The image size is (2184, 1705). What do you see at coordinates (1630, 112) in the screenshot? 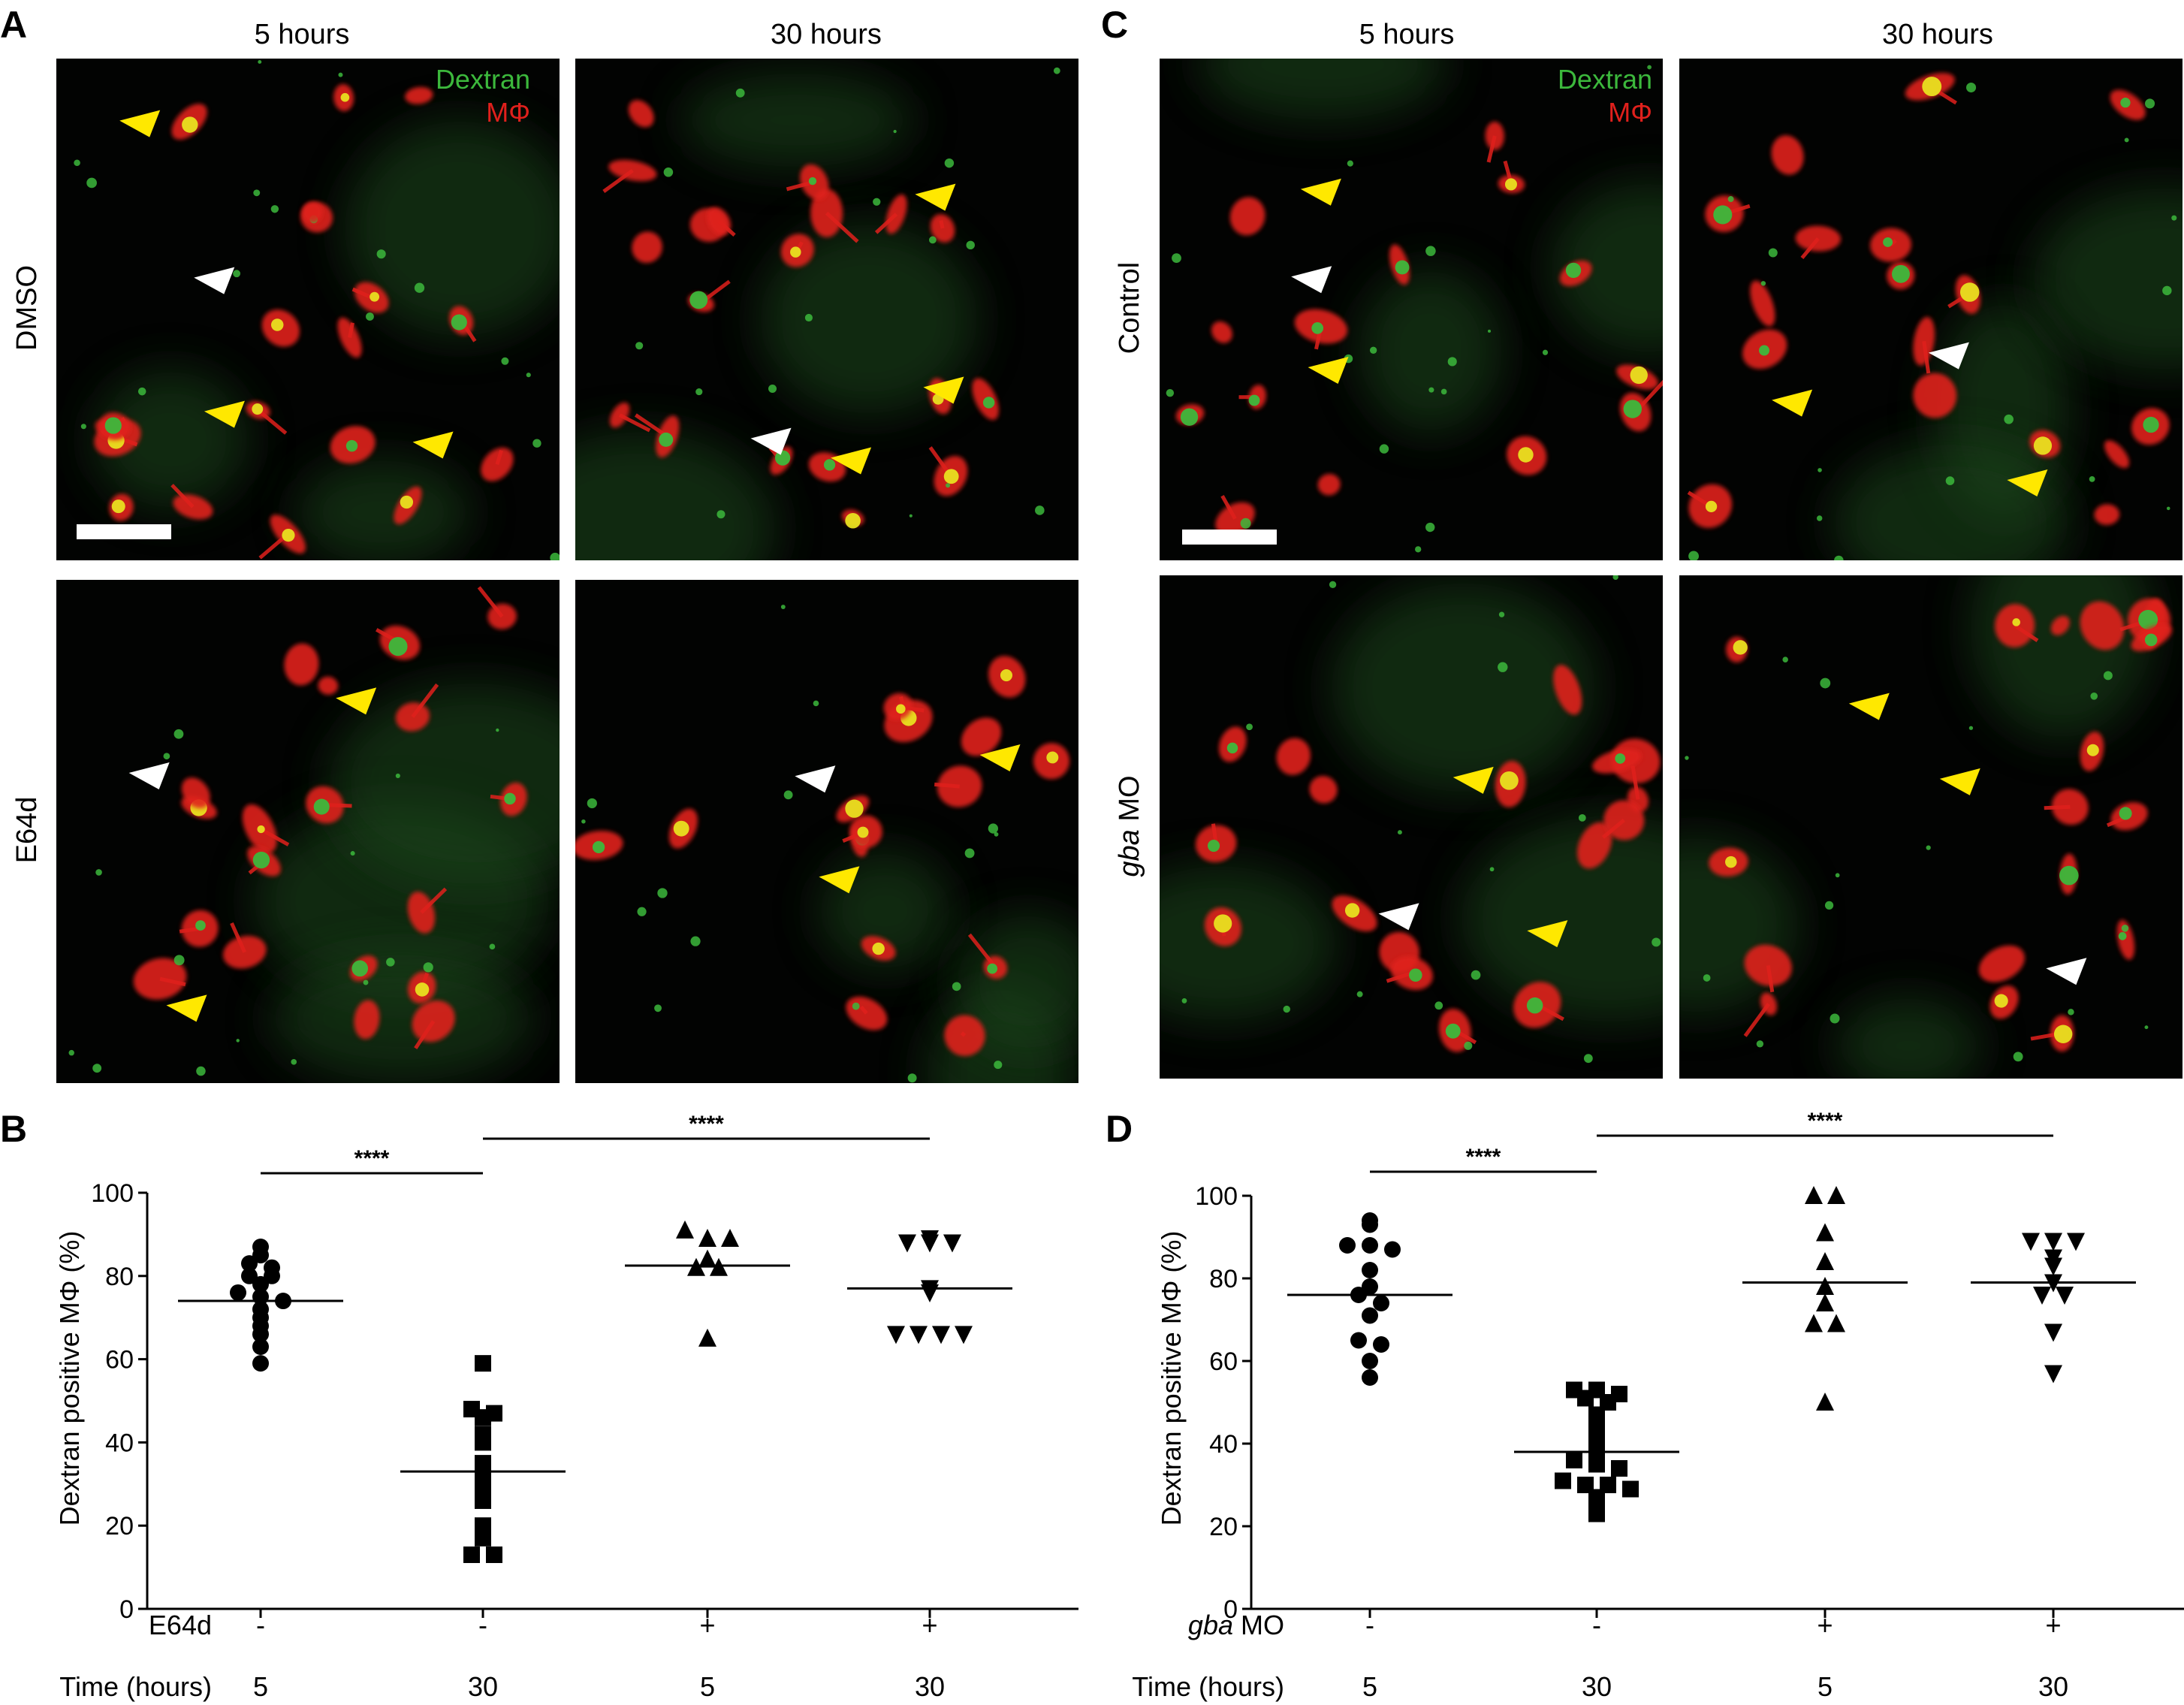
I see `panel-c-legend-macrophage: MΦ` at bounding box center [1630, 112].